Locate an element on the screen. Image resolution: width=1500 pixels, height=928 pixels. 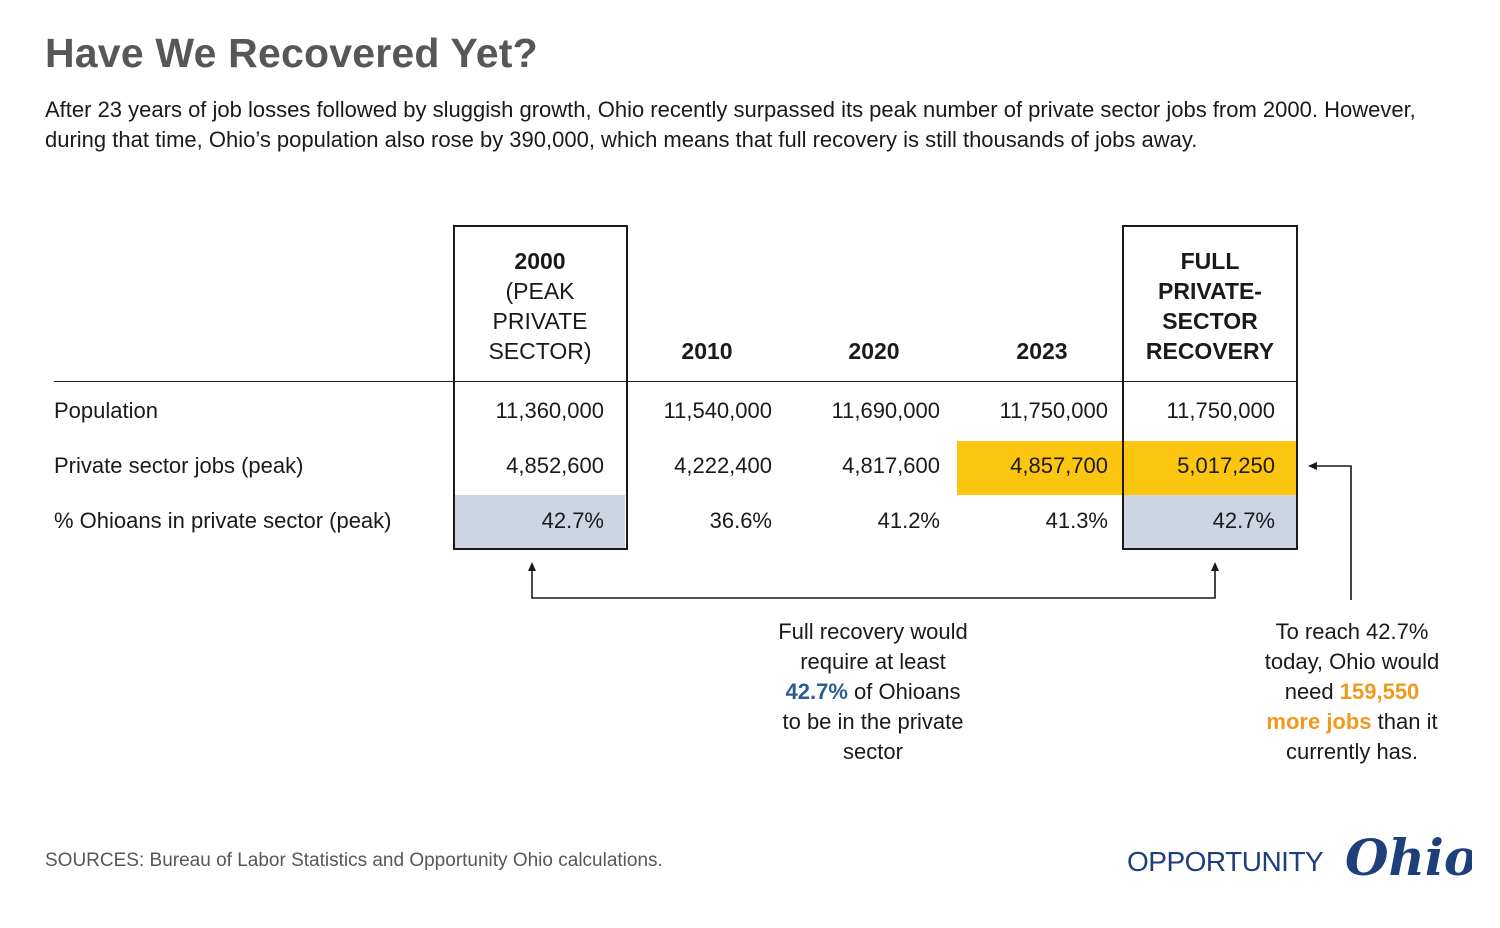
bracket-arrow is located at coordinates (873, 580).